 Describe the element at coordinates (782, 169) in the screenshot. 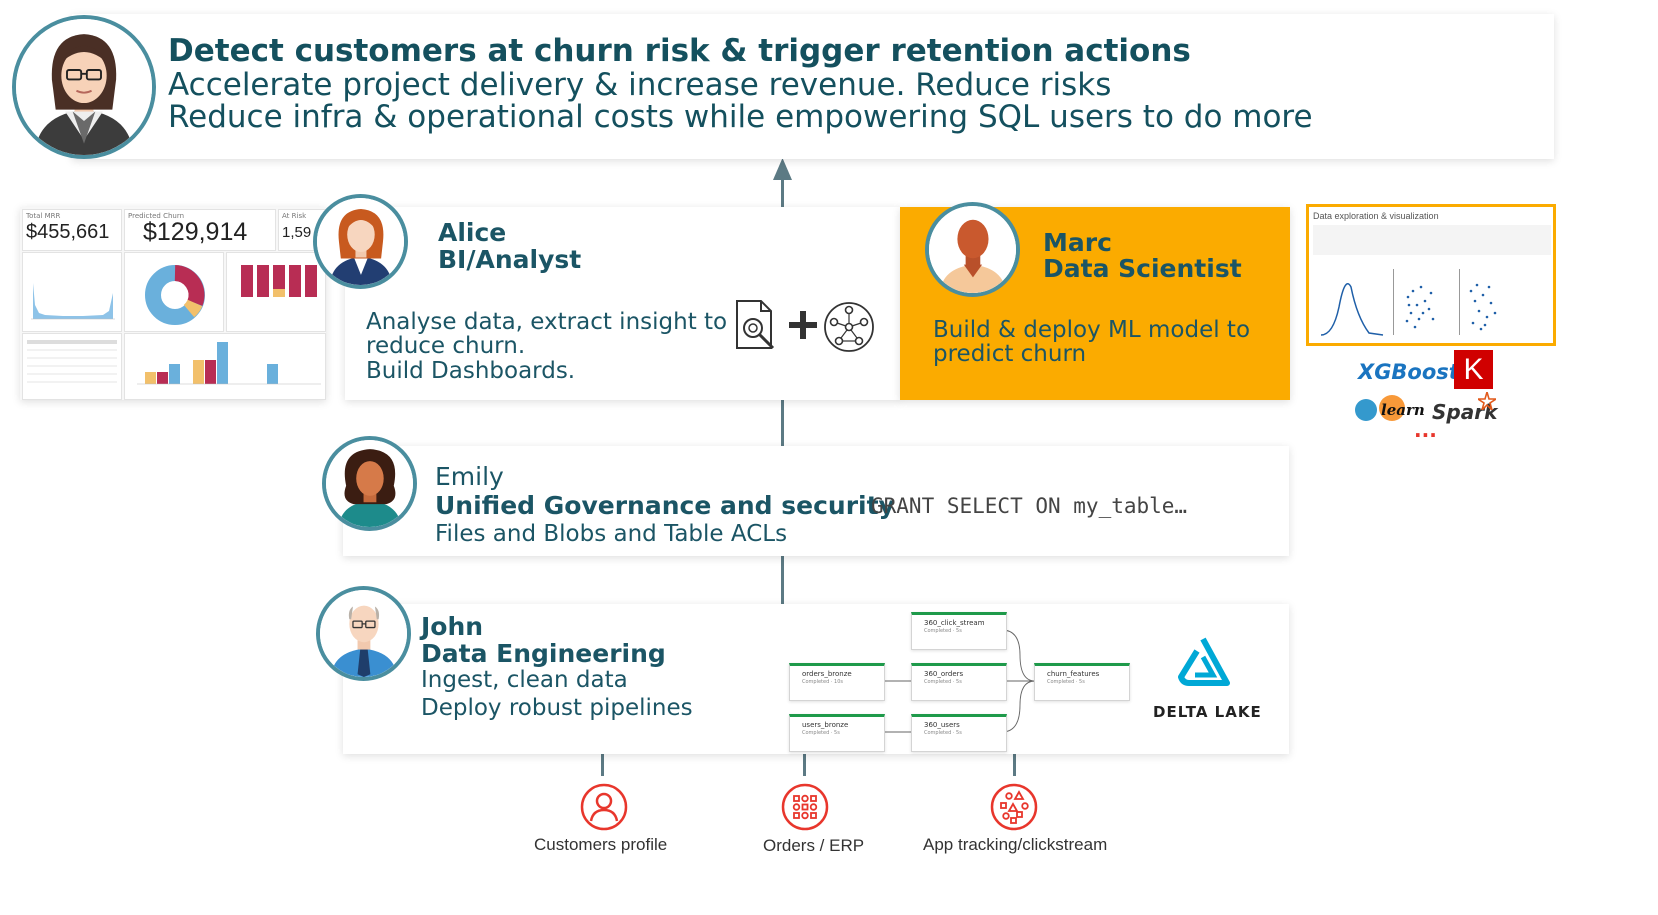

I see `arrow-up-icon` at that location.